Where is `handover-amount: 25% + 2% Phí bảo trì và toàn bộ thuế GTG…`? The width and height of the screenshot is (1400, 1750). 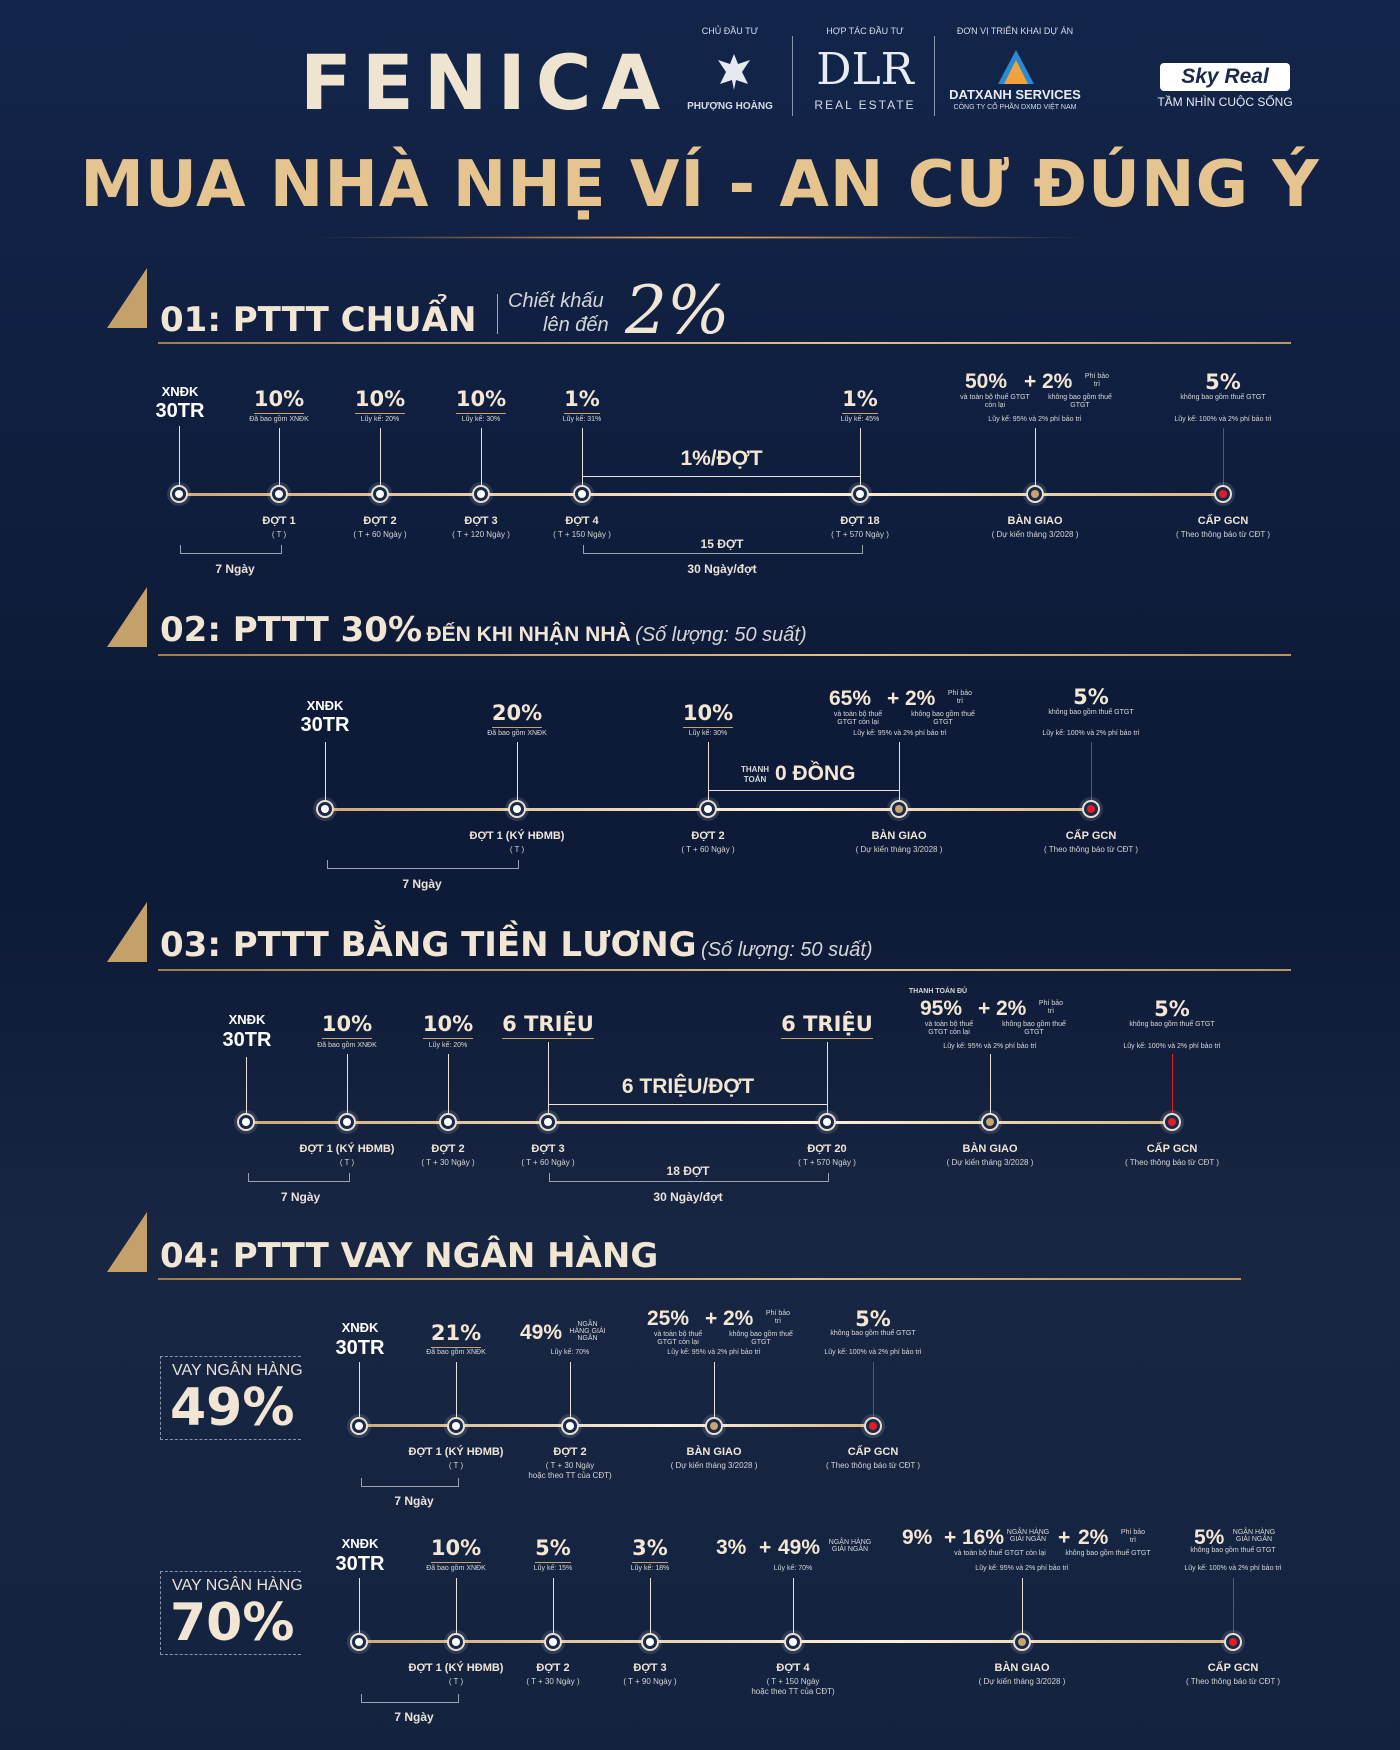 handover-amount: 25% + 2% Phí bảo trì và toàn bộ thuế GTG… is located at coordinates (720, 1326).